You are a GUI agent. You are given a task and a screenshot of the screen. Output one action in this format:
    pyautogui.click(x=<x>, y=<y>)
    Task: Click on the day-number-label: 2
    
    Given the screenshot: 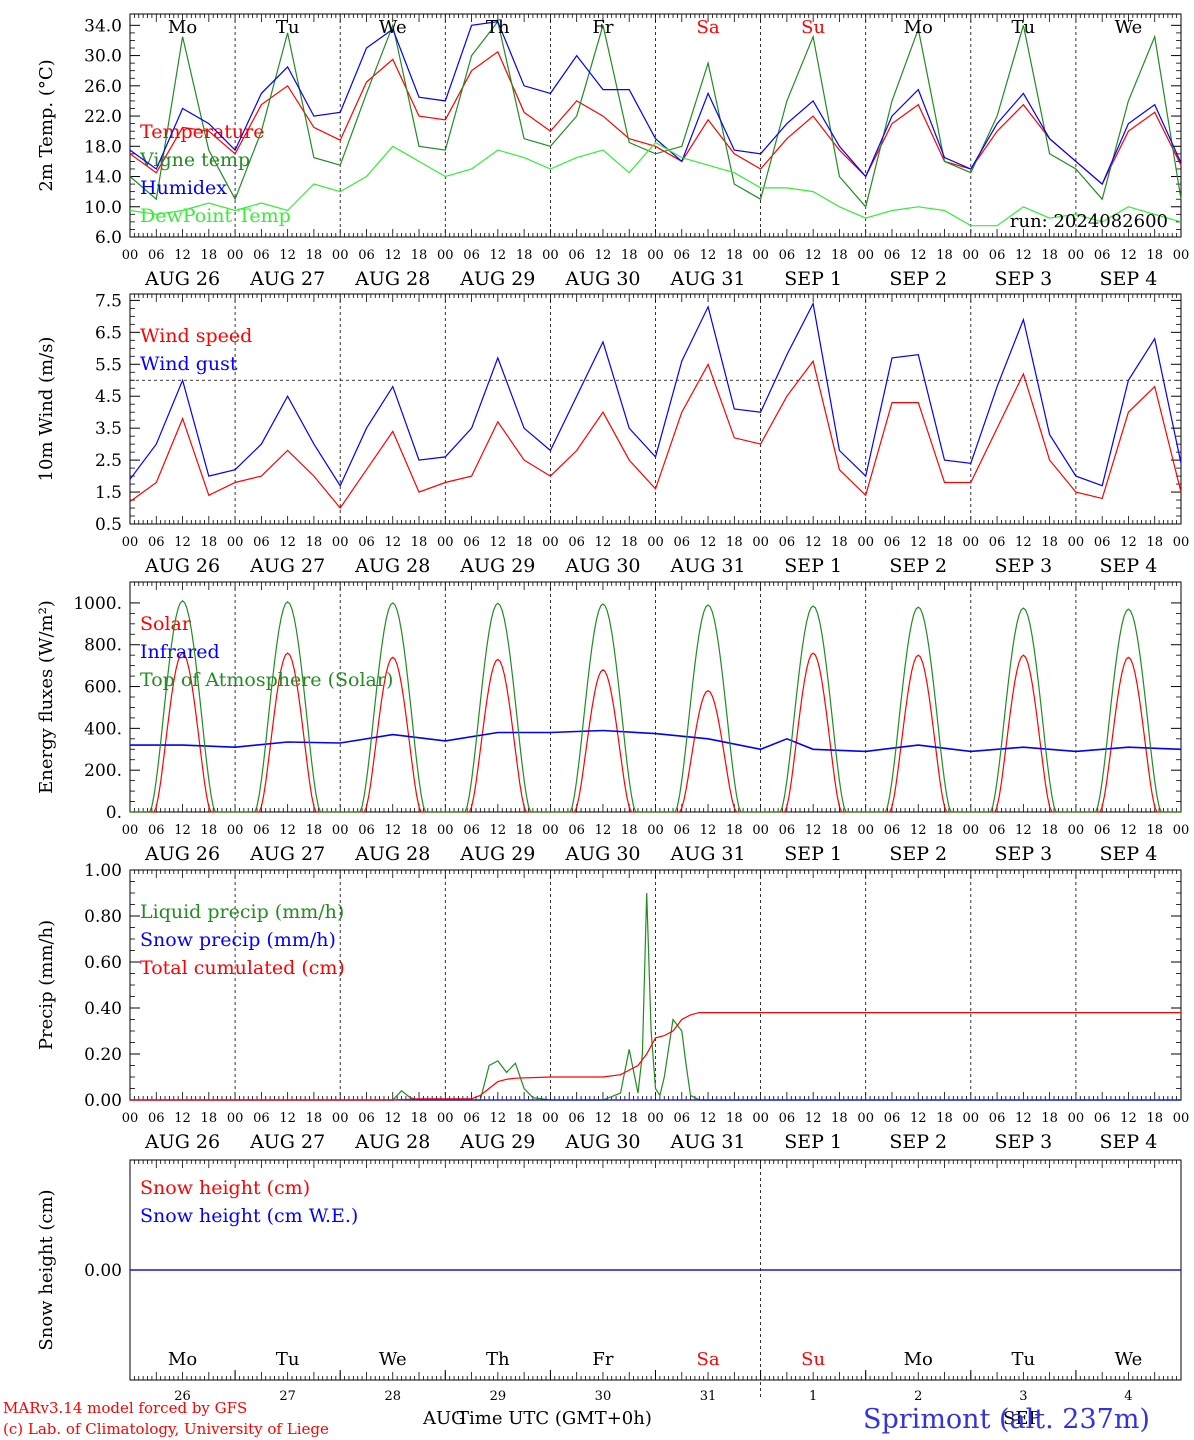 What is the action you would take?
    pyautogui.click(x=918, y=1396)
    